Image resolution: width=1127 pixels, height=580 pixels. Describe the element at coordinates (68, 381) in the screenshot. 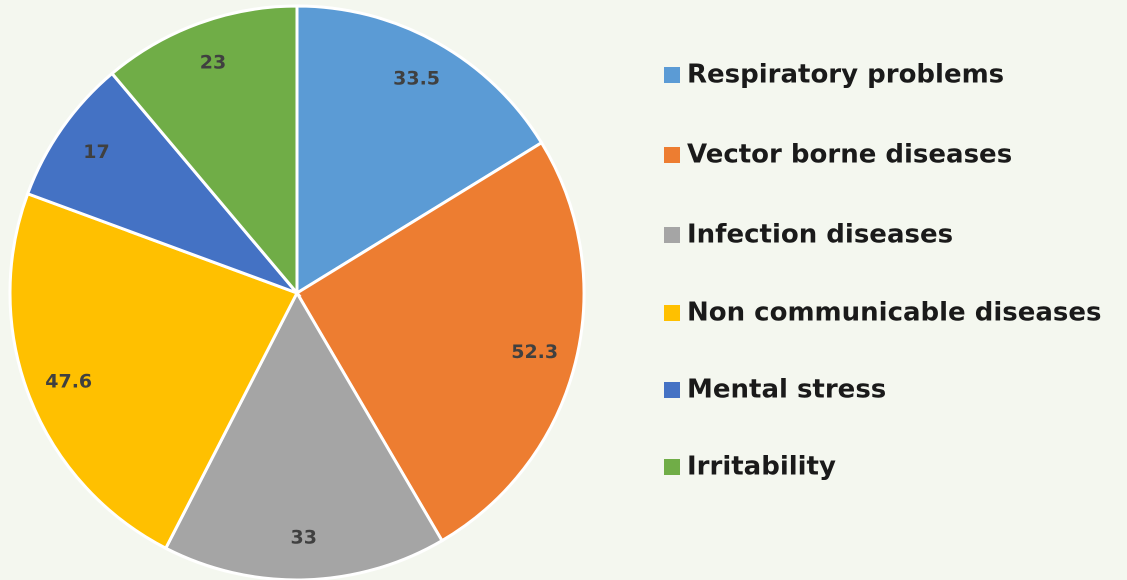

I see `data-label: 47.6` at that location.